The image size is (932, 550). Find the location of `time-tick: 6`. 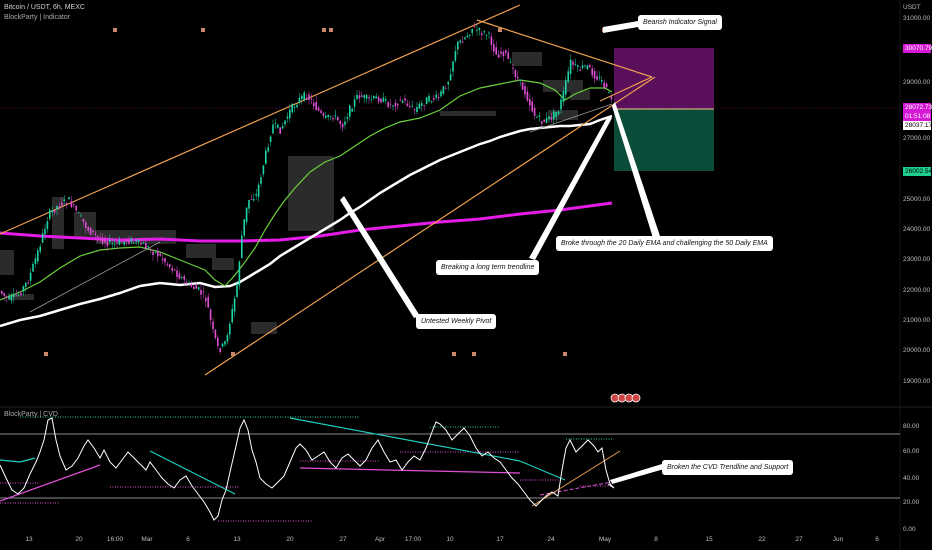

time-tick: 6 is located at coordinates (188, 539).